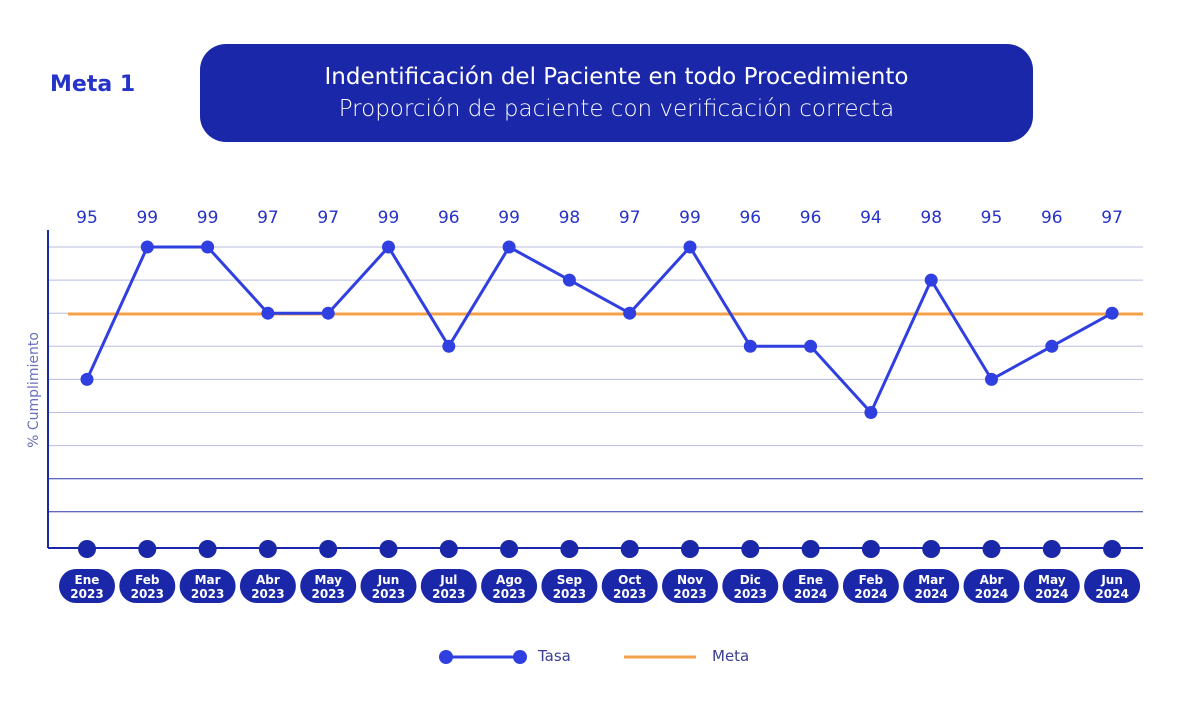  Describe the element at coordinates (931, 580) in the screenshot. I see `x-tick-month: Mar` at that location.